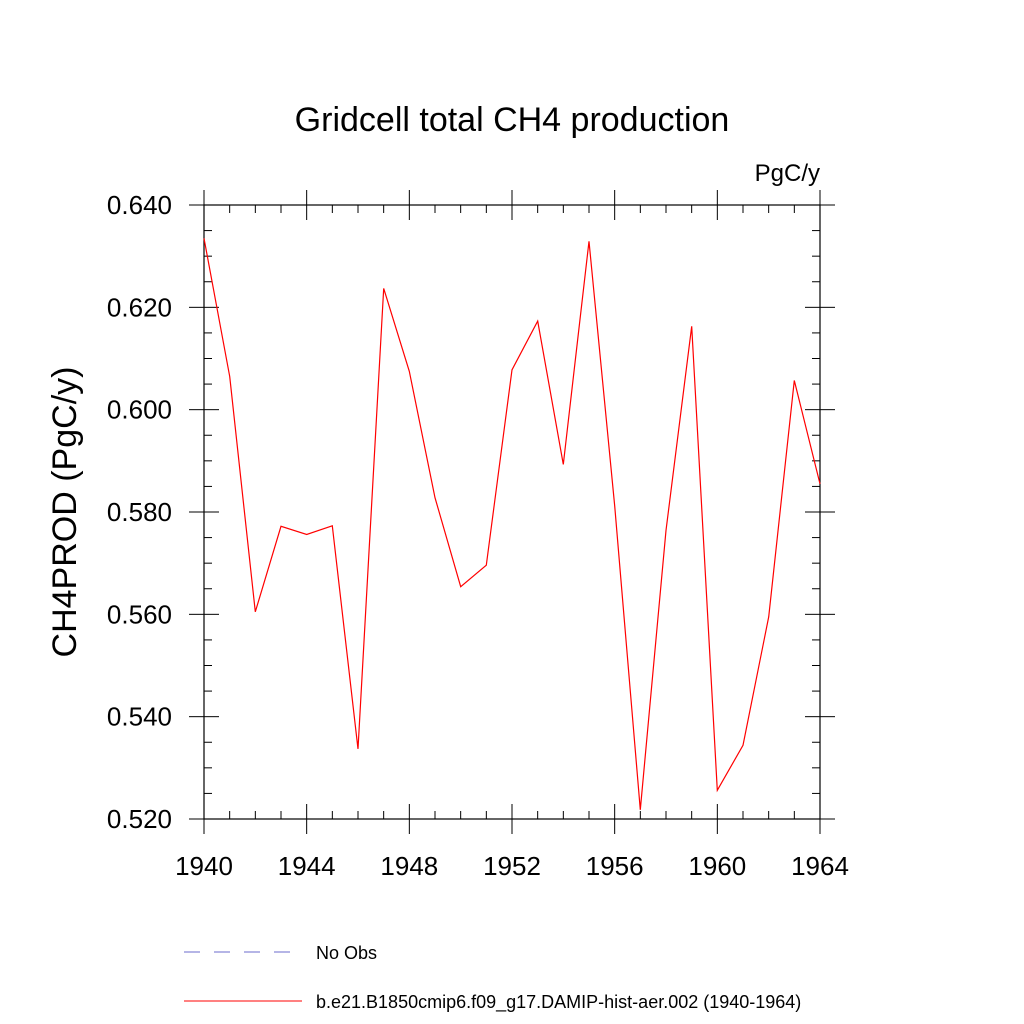 This screenshot has width=1024, height=1024. I want to click on y-tick-label: 0.640, so click(139, 205).